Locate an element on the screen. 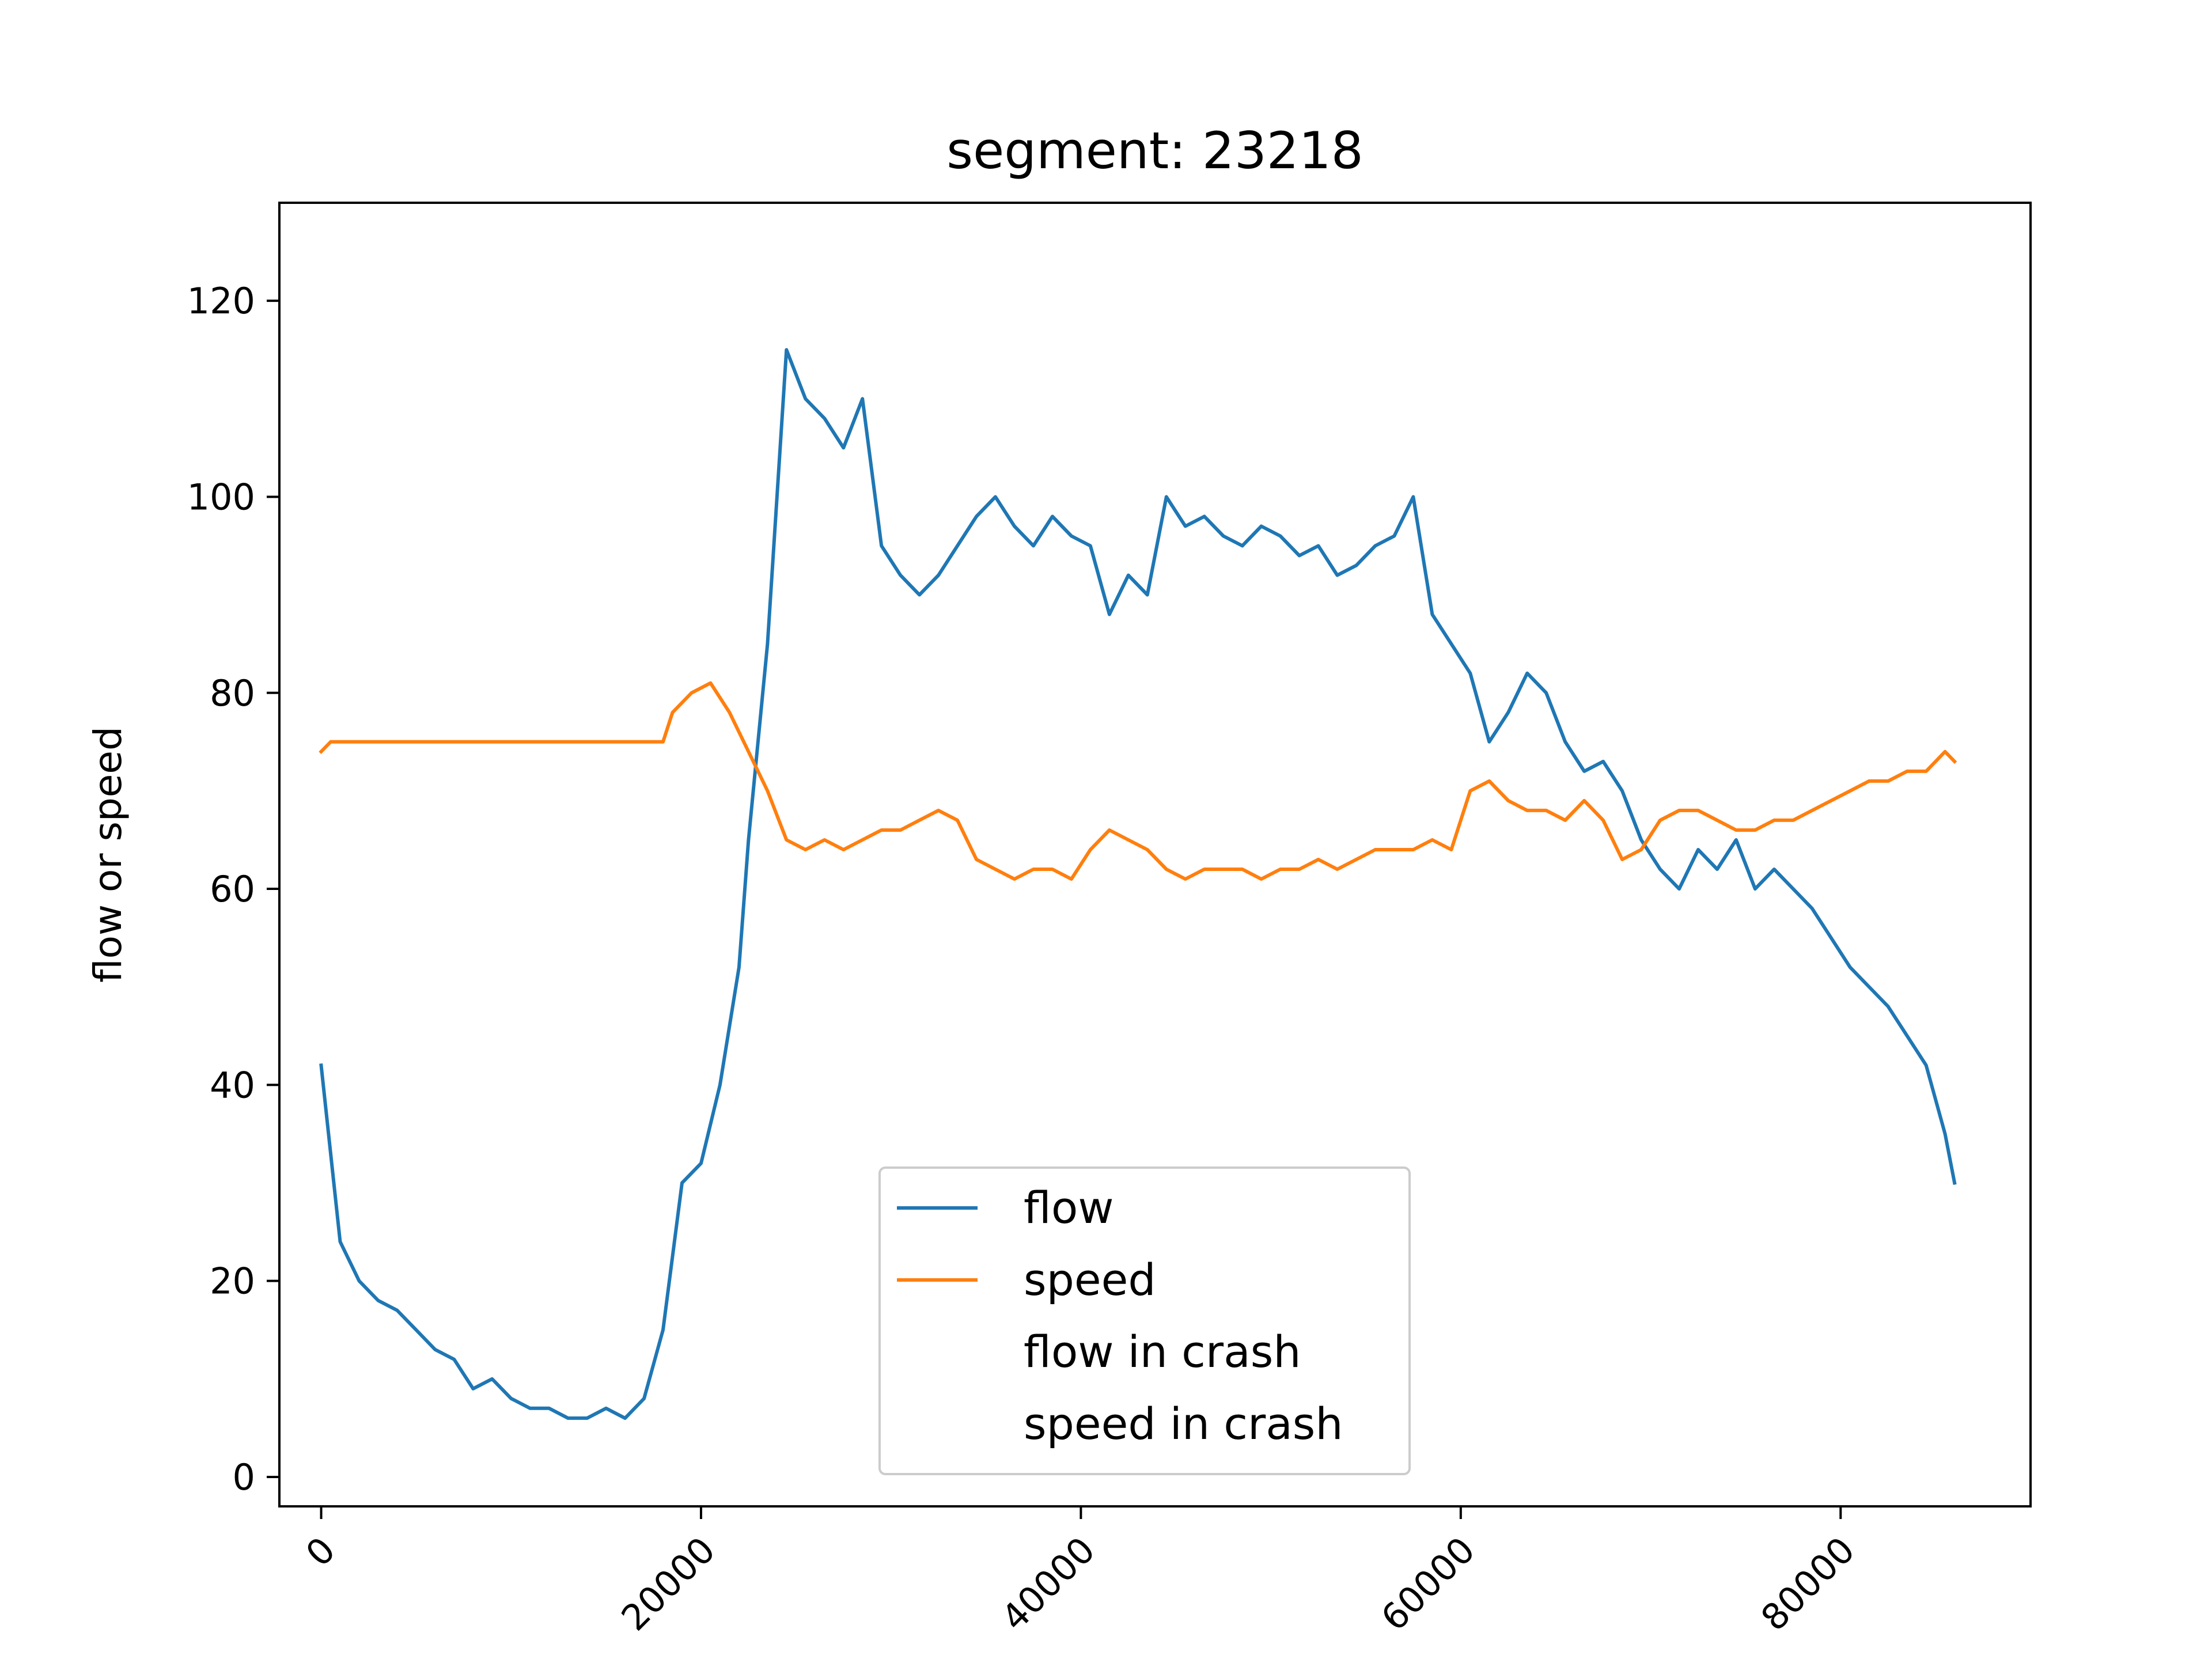 This screenshot has height=1659, width=2212. legend-label: speed is located at coordinates (1090, 1279).